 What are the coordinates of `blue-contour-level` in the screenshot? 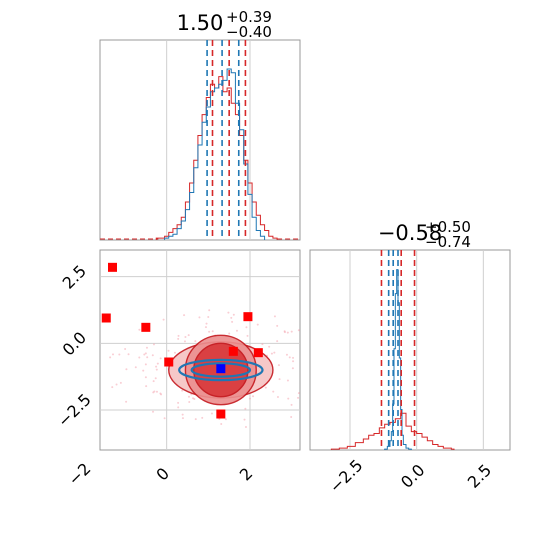 It's located at (221, 370).